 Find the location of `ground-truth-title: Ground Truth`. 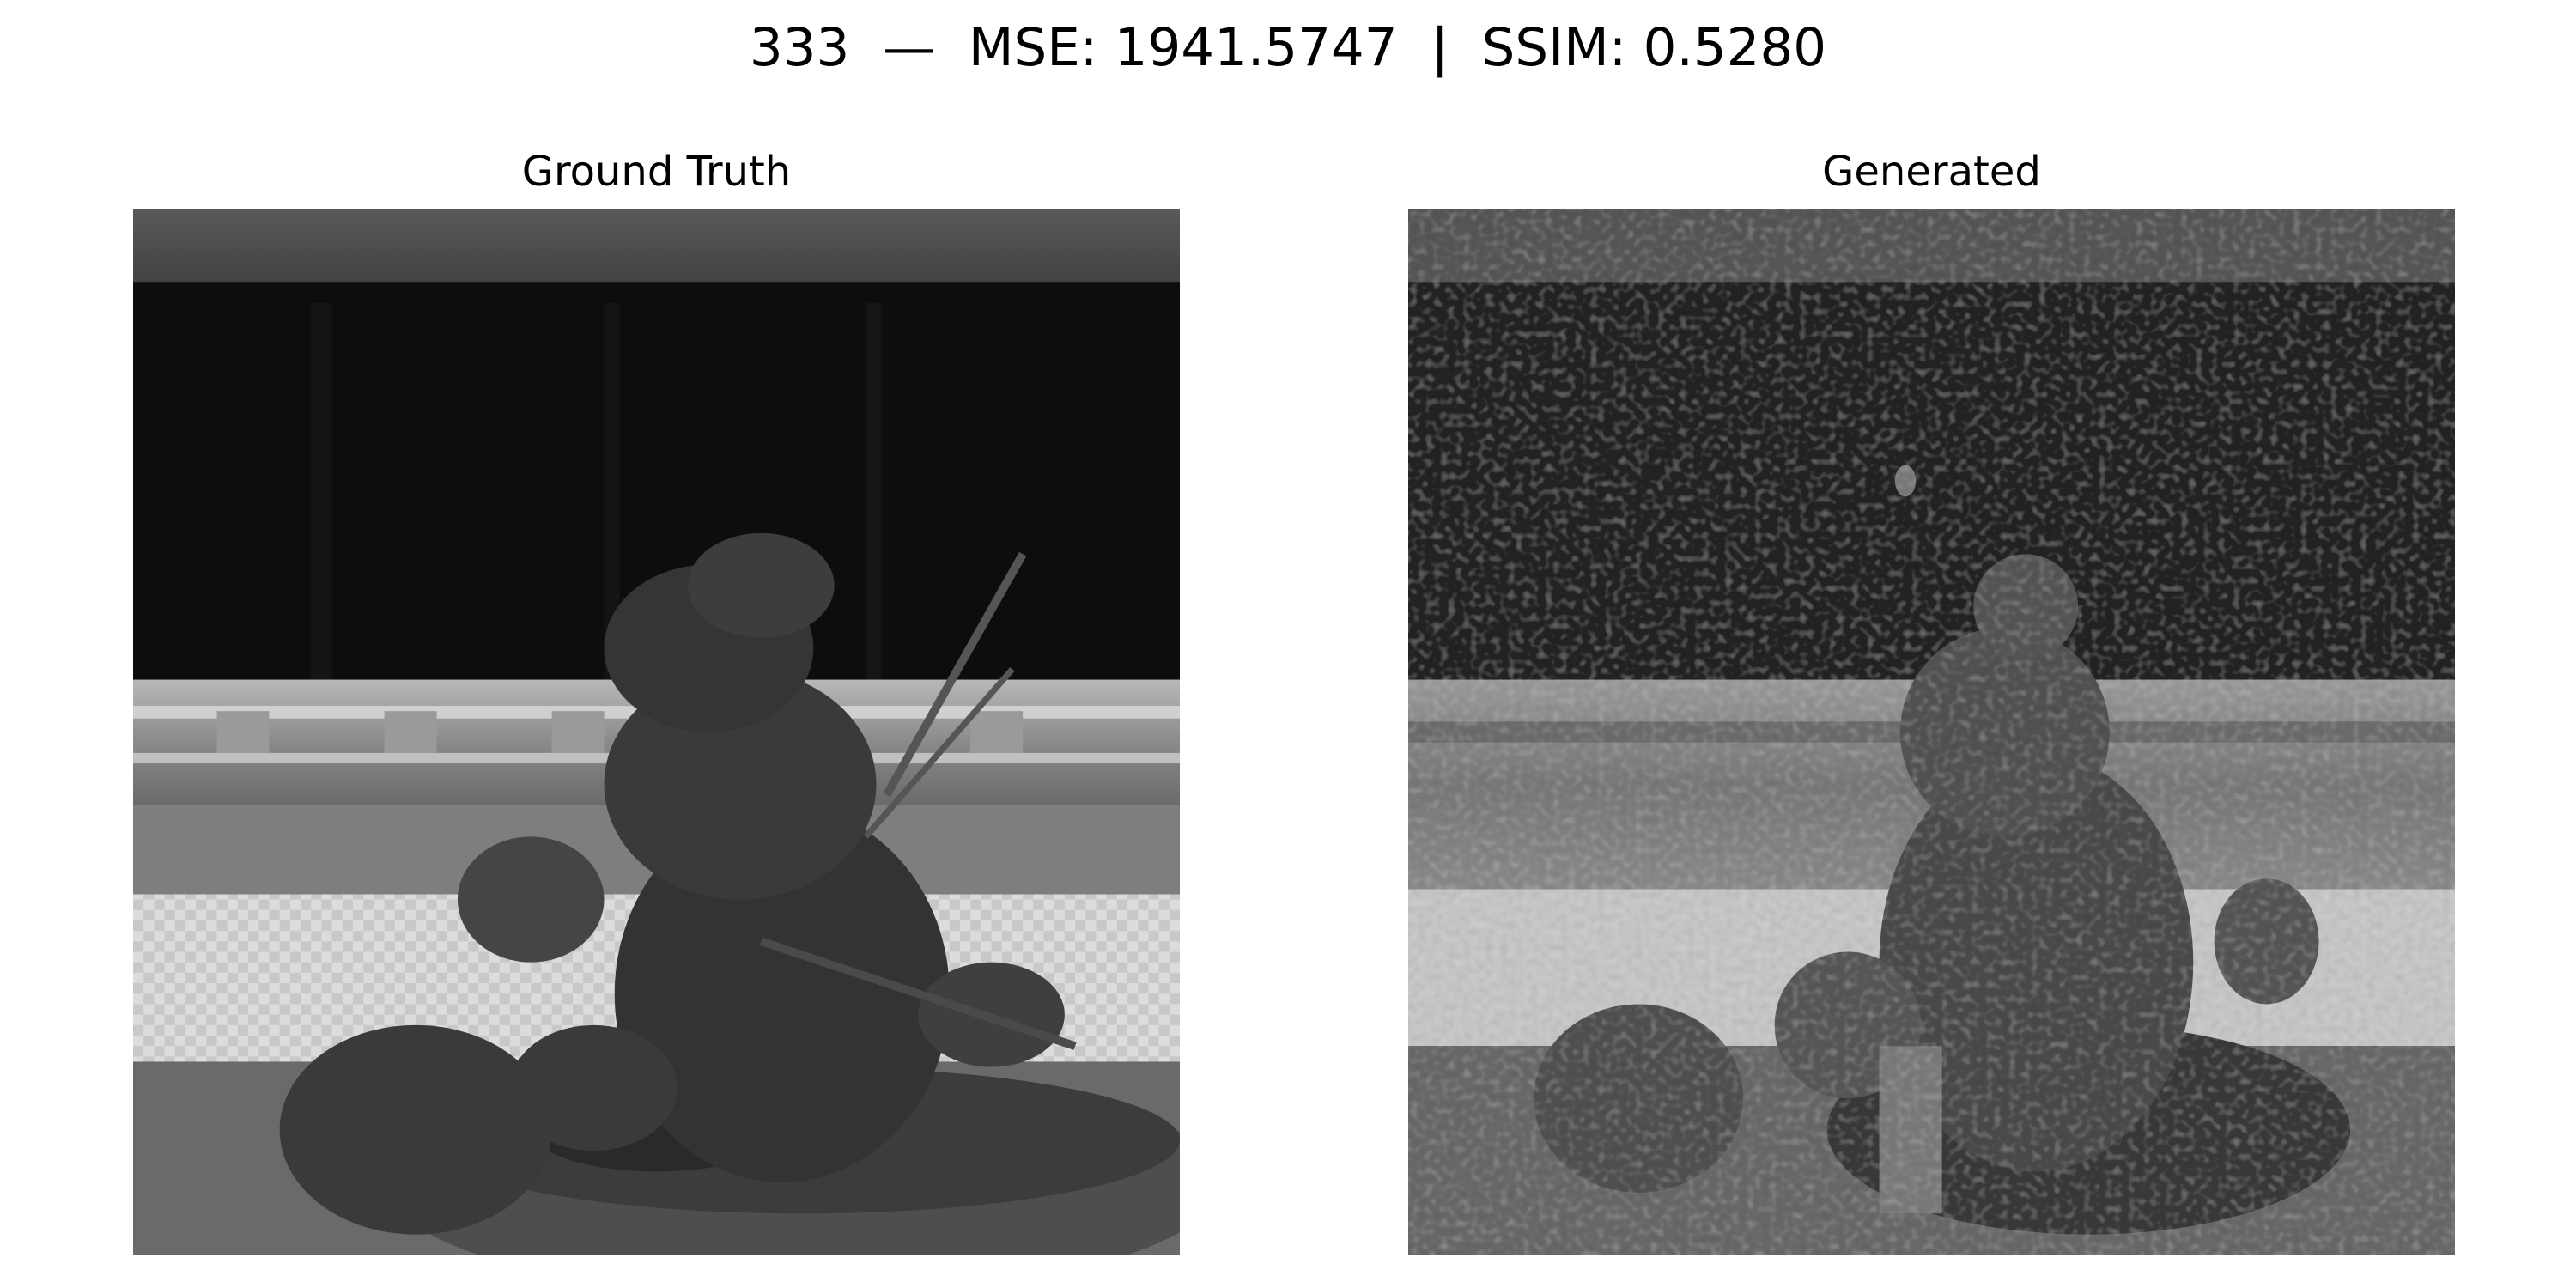

ground-truth-title: Ground Truth is located at coordinates (656, 172).